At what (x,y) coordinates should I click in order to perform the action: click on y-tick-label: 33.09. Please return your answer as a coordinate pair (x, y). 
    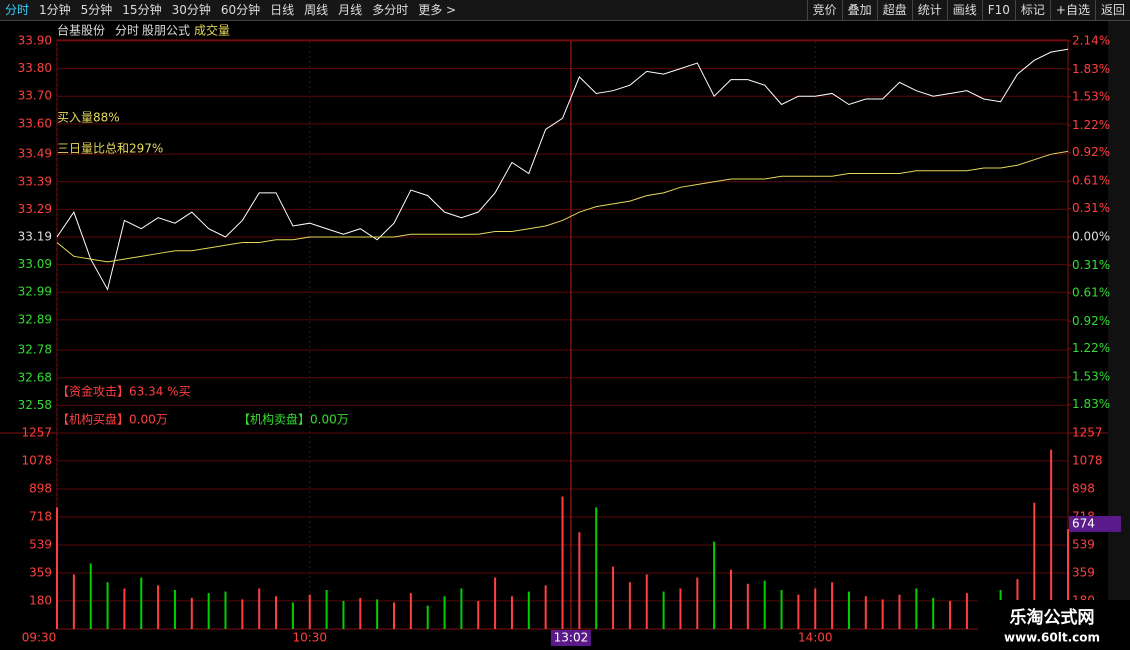
    Looking at the image, I should click on (35, 264).